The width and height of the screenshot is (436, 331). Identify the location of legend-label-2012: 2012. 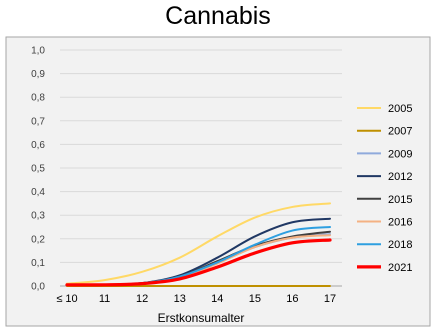
(400, 177).